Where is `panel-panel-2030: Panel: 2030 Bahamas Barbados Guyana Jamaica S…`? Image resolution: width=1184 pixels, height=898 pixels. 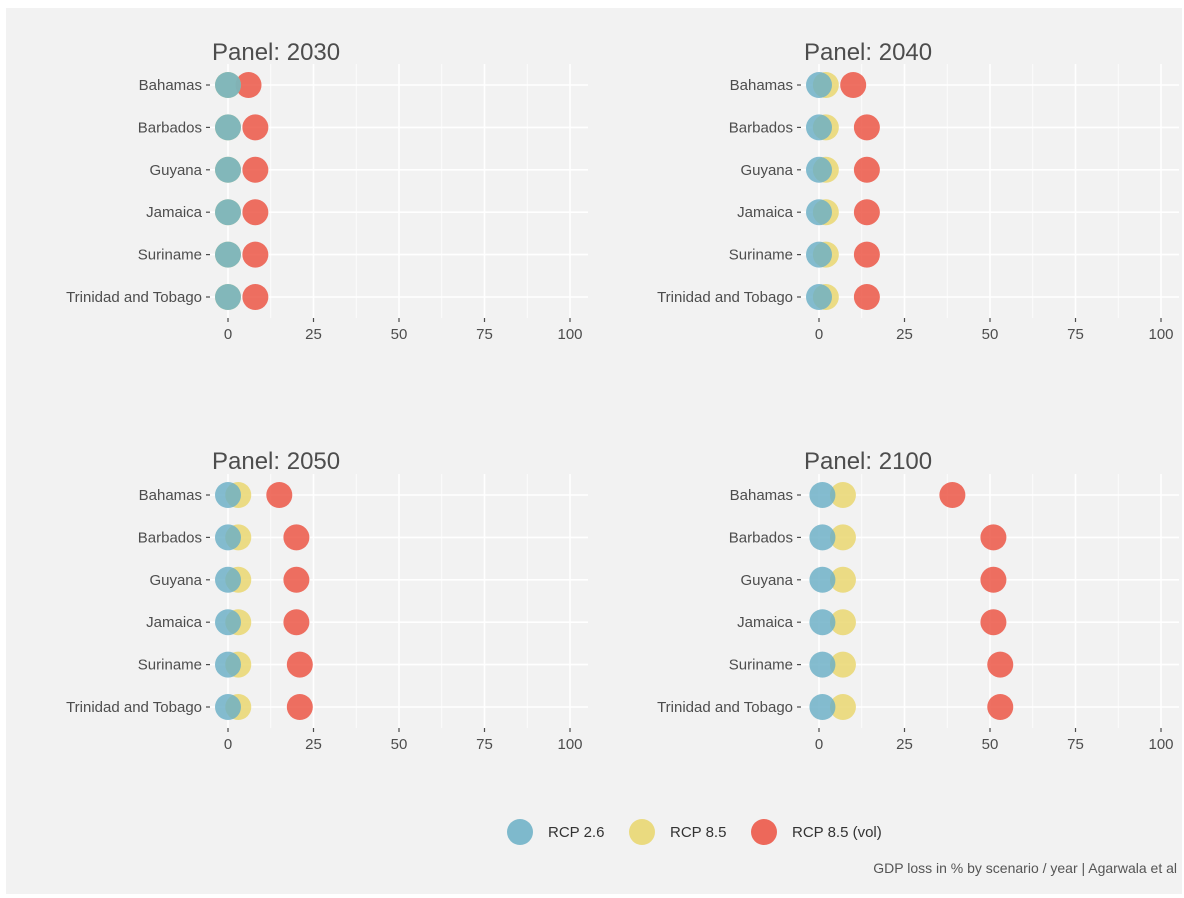 panel-panel-2030: Panel: 2030 Bahamas Barbados Guyana Jamaica S… is located at coordinates (327, 191).